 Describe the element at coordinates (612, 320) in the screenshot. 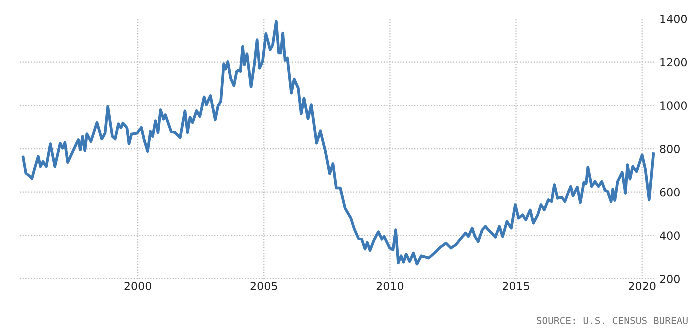

I see `source-note: SOURCE: U.S. CENSUS BUREAU` at that location.